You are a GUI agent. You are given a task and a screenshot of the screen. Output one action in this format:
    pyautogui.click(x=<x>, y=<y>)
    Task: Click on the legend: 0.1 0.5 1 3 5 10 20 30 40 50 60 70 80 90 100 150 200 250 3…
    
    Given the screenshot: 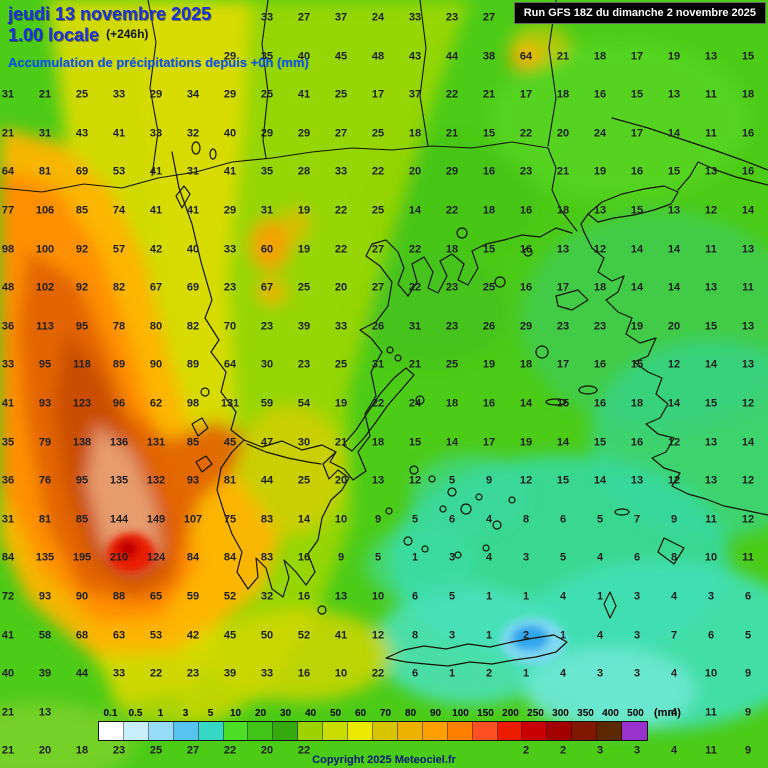 What is the action you would take?
    pyautogui.click(x=389, y=723)
    